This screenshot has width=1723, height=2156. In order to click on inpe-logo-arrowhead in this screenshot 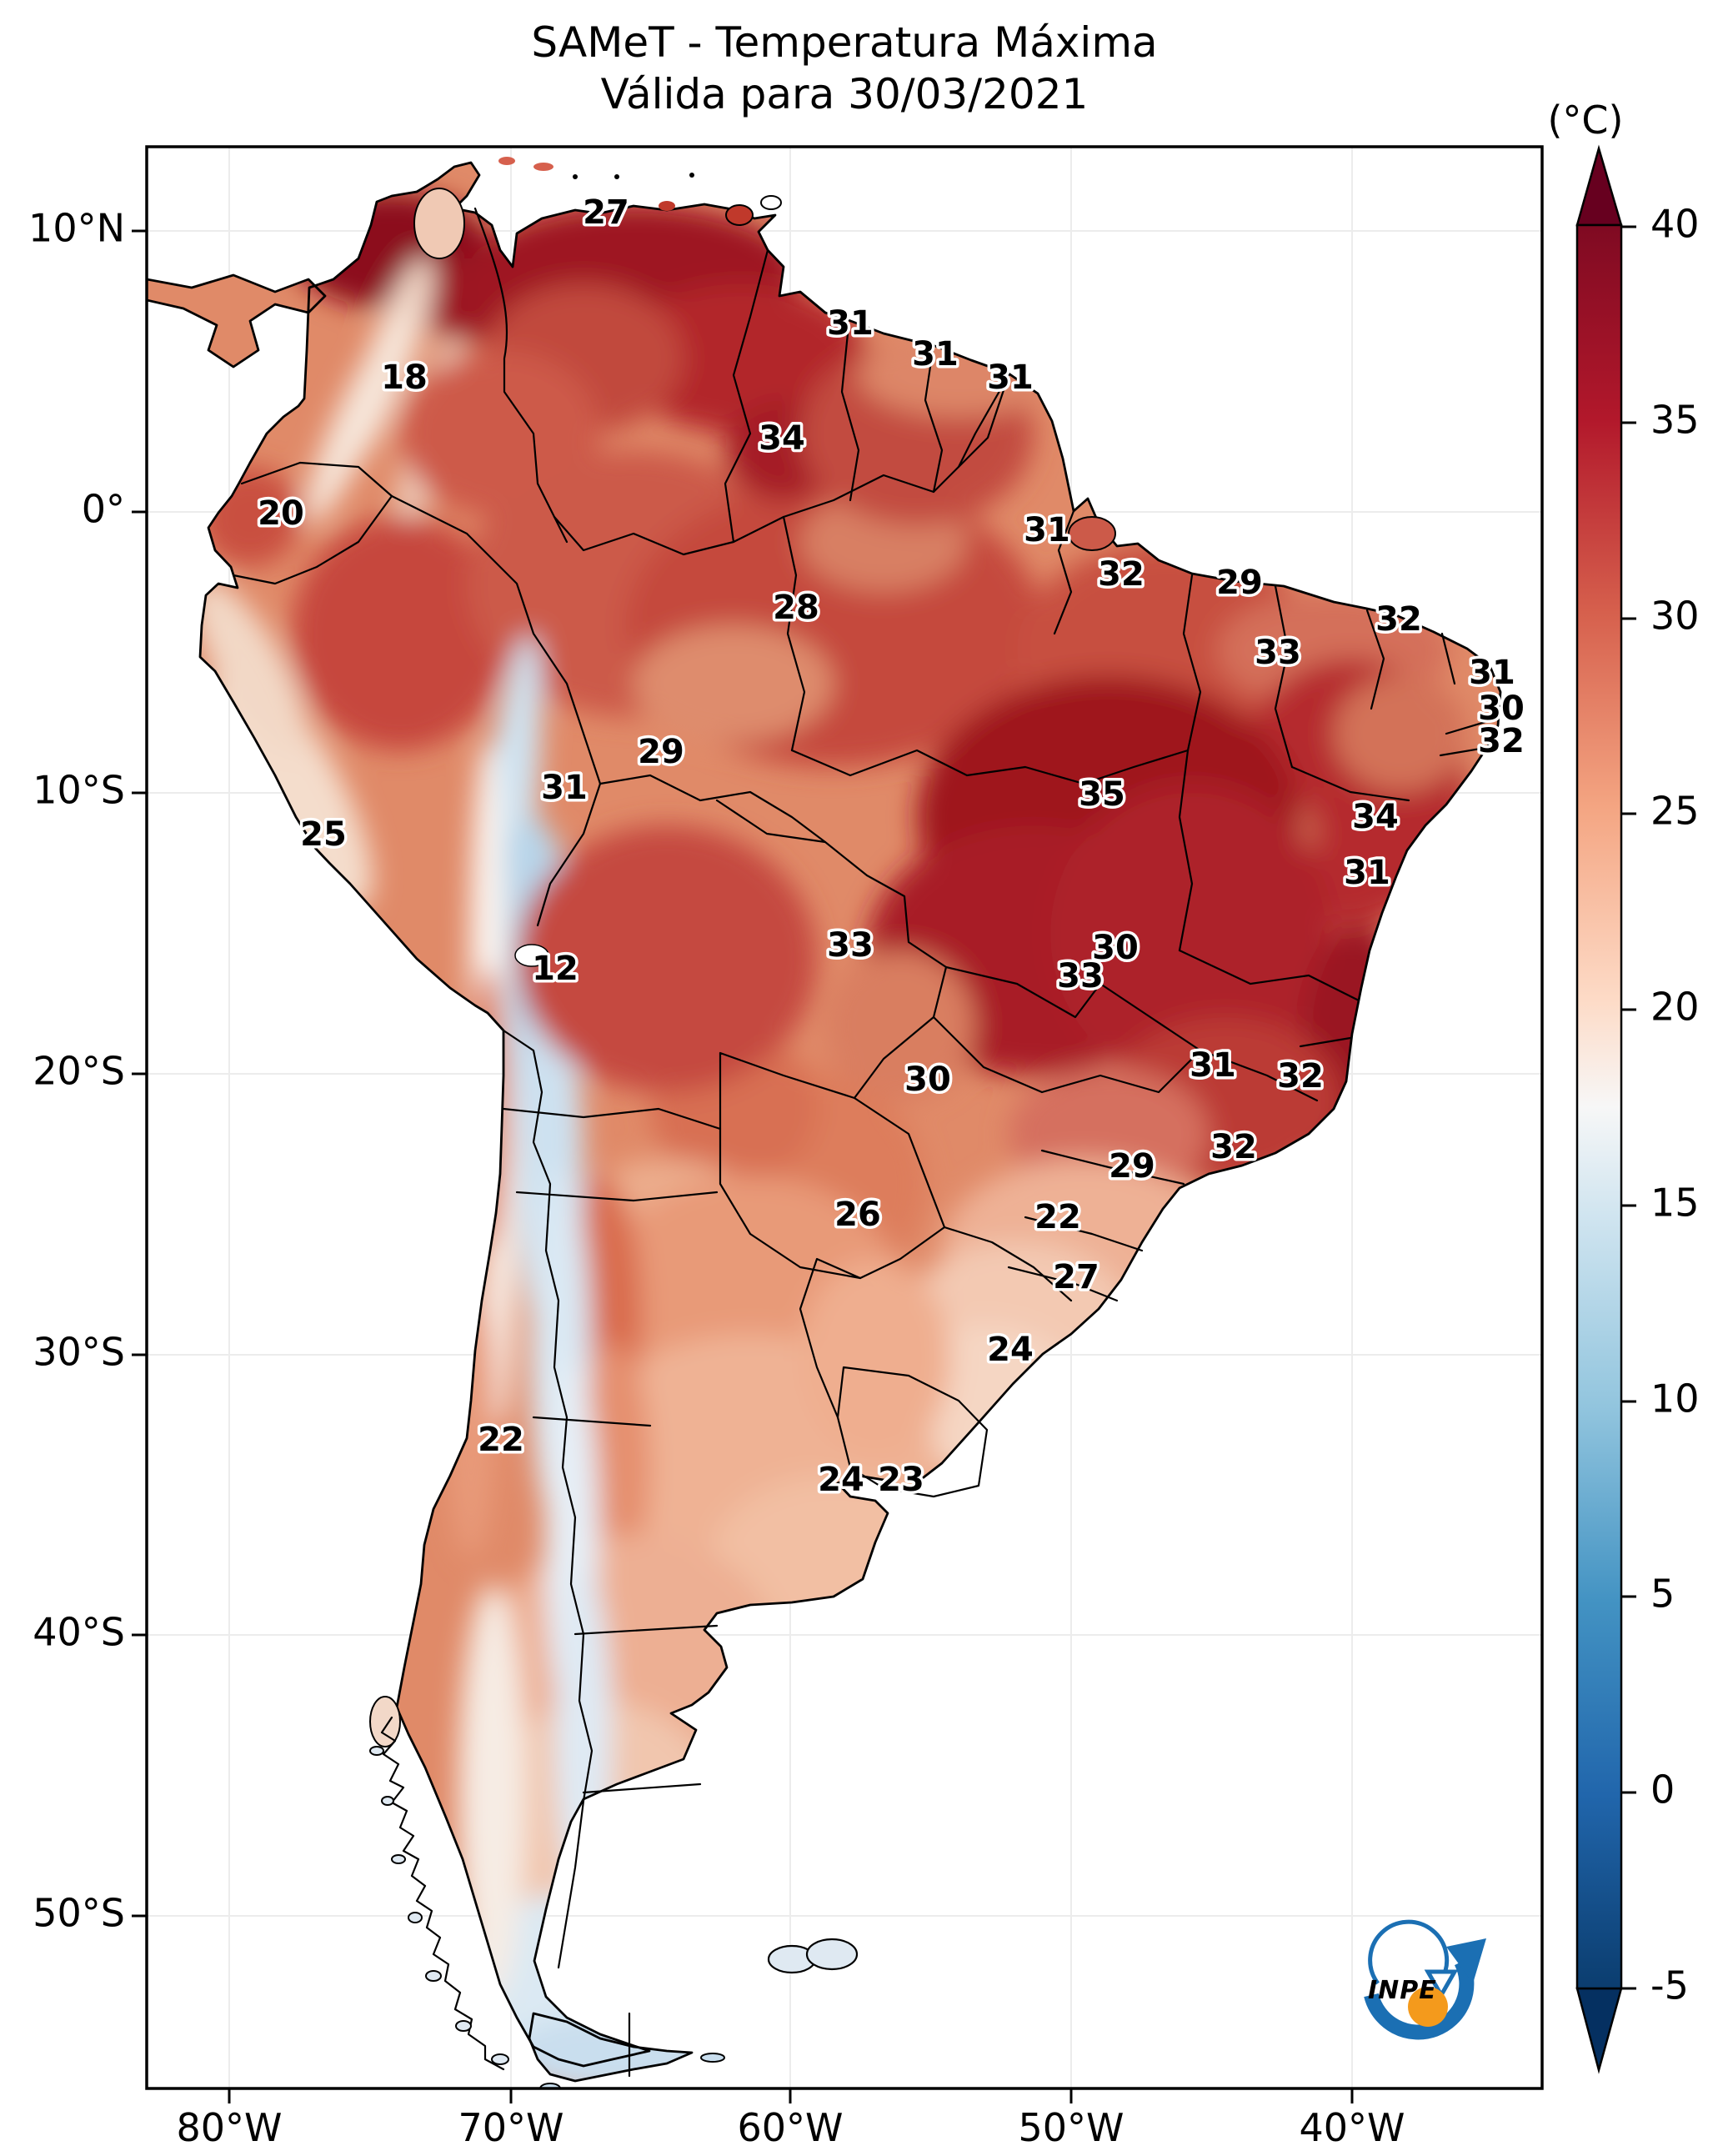, I will do `click(1466, 1961)`.